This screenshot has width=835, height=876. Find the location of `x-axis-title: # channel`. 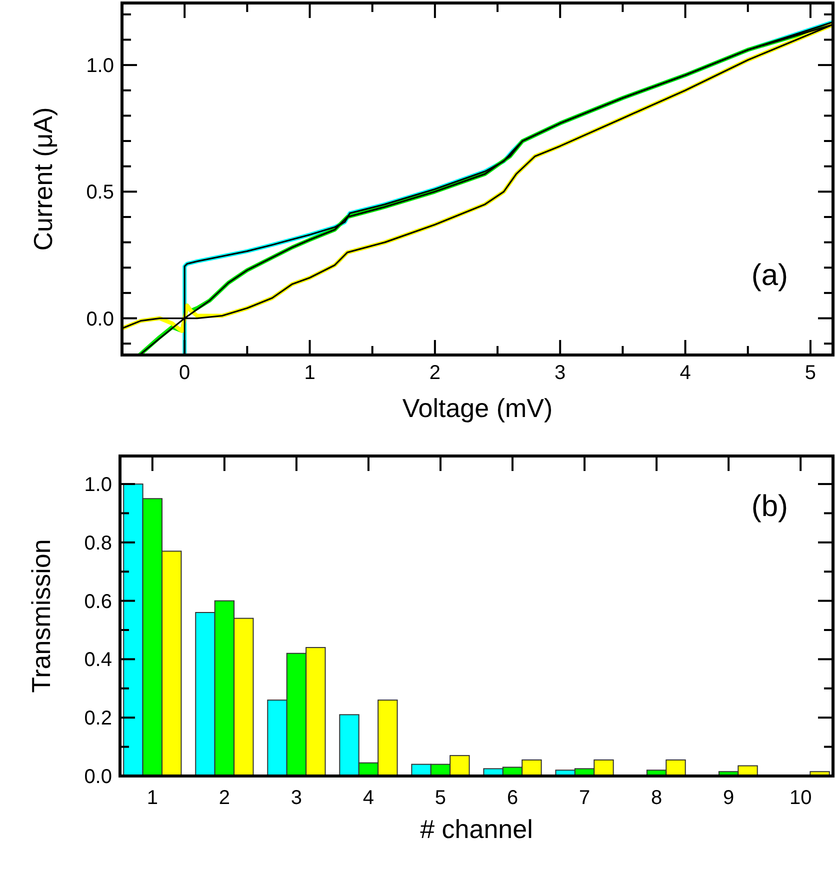

x-axis-title: # channel is located at coordinates (476, 829).